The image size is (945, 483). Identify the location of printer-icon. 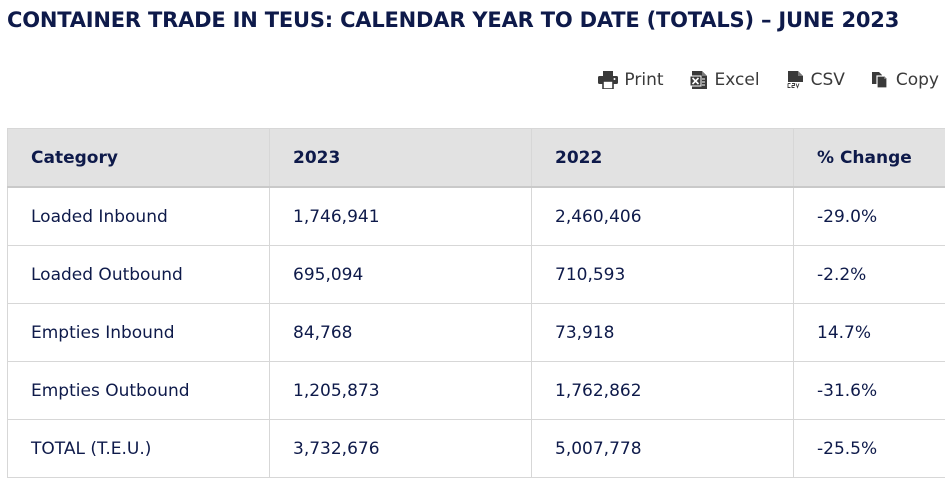
(608, 80).